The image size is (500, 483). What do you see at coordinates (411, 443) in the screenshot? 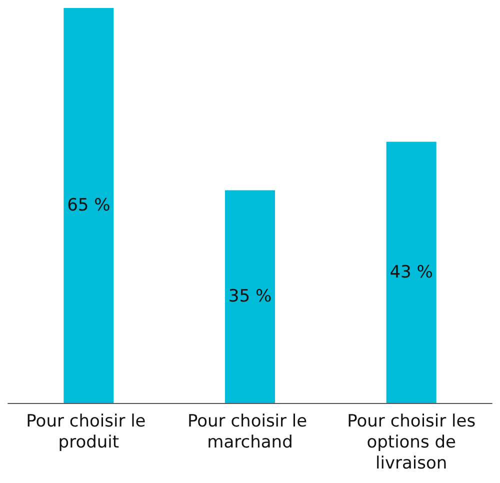
I see `x-tick-label: Pour choisir les options de livraison` at bounding box center [411, 443].